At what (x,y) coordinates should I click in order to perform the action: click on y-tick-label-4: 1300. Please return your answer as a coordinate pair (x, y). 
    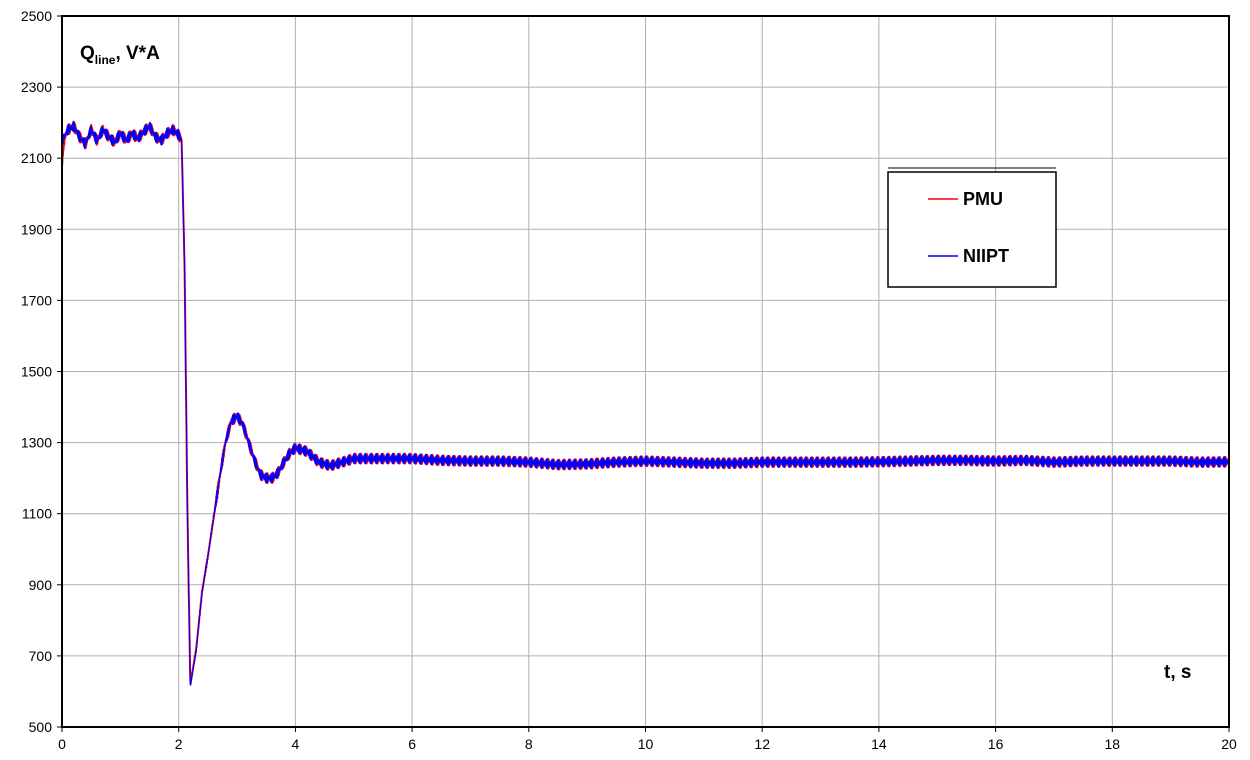
    Looking at the image, I should click on (36, 443).